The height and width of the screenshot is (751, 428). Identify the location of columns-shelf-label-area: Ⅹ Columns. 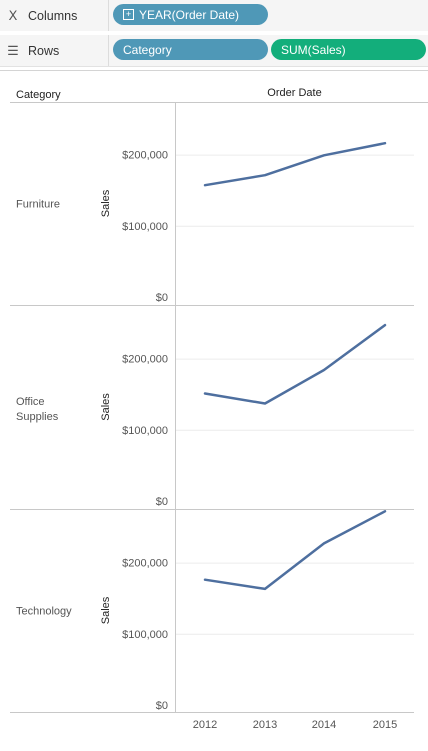
(54, 15).